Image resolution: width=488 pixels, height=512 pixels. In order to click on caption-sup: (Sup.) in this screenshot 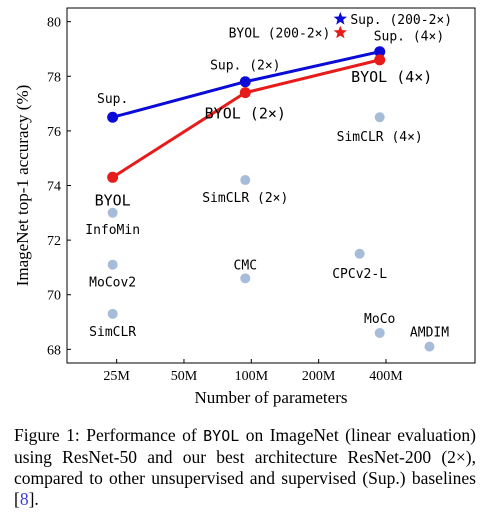, I will do `click(384, 478)`.